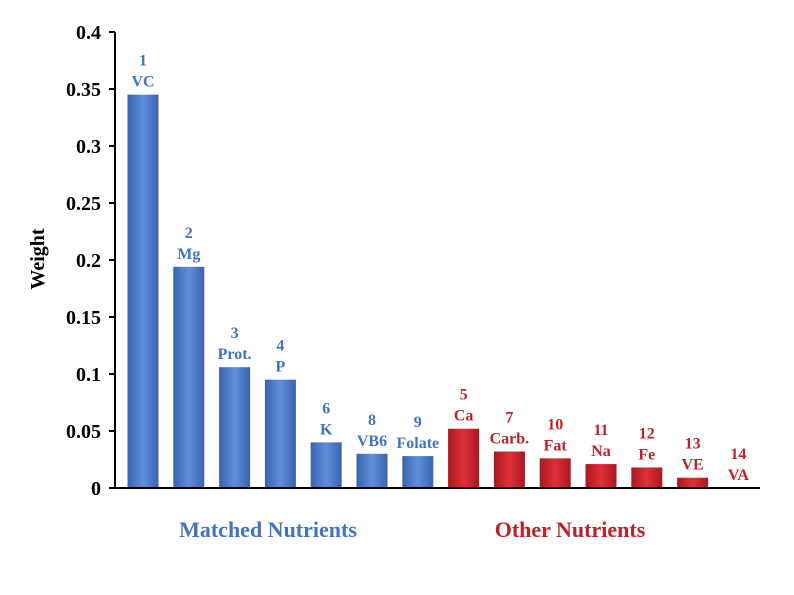 The image size is (794, 595). I want to click on bar-p, so click(280, 433).